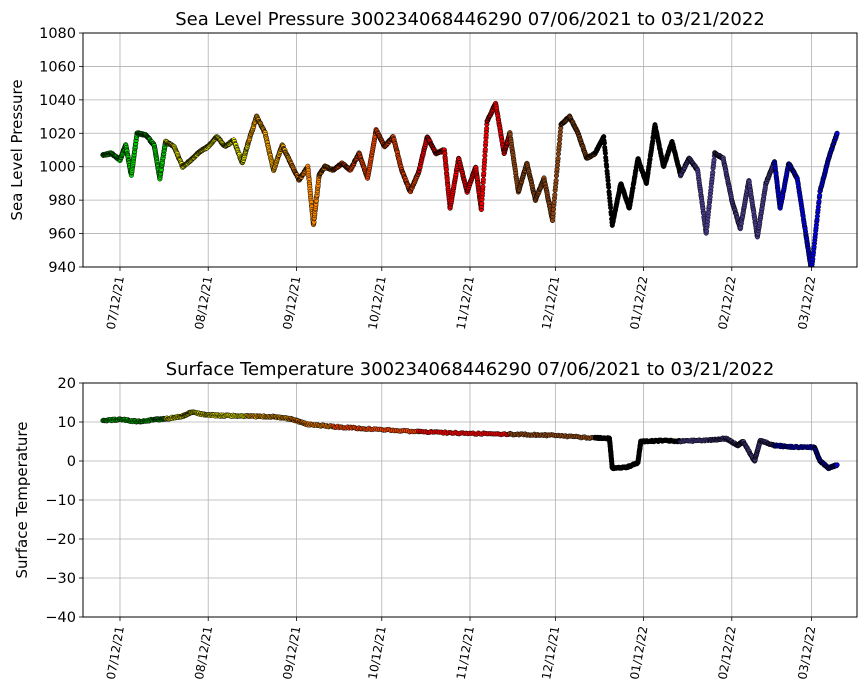 Image resolution: width=867 pixels, height=700 pixels. What do you see at coordinates (60, 618) in the screenshot?
I see `y-tick-label: −40` at bounding box center [60, 618].